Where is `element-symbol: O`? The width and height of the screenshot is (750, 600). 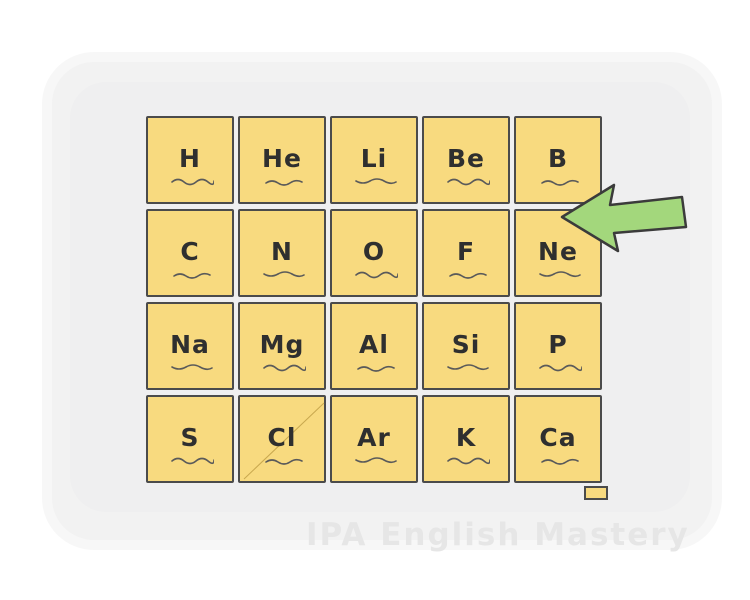
element-symbol: O is located at coordinates (374, 251).